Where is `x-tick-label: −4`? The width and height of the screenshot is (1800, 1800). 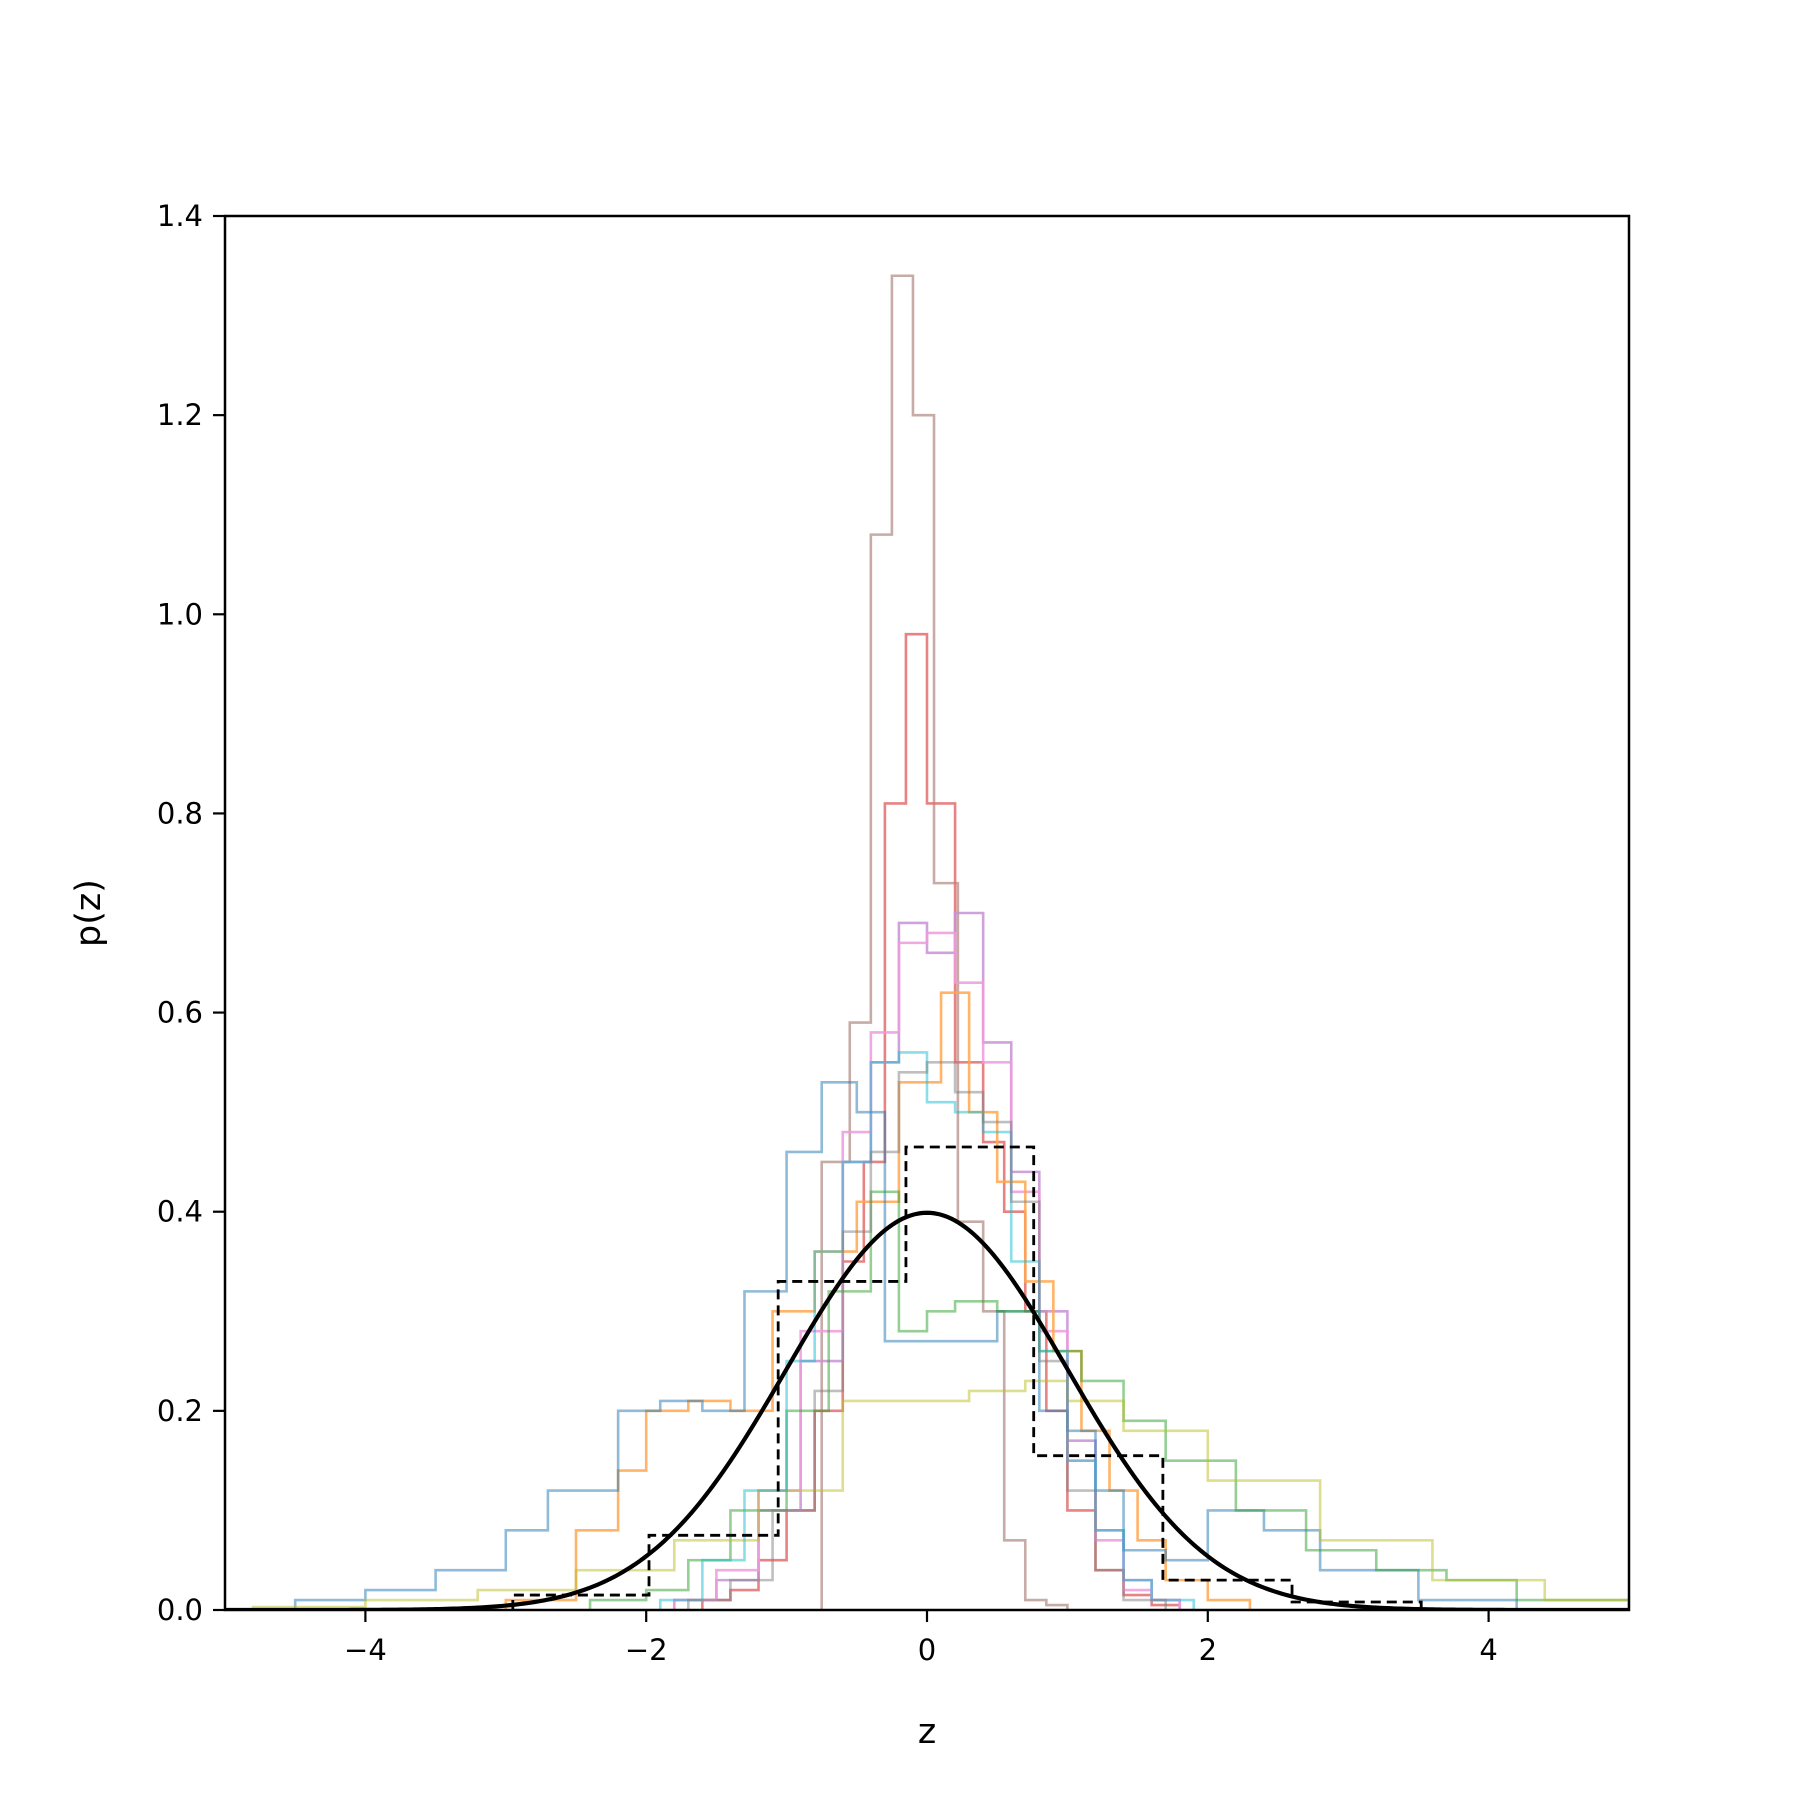 x-tick-label: −4 is located at coordinates (365, 1650).